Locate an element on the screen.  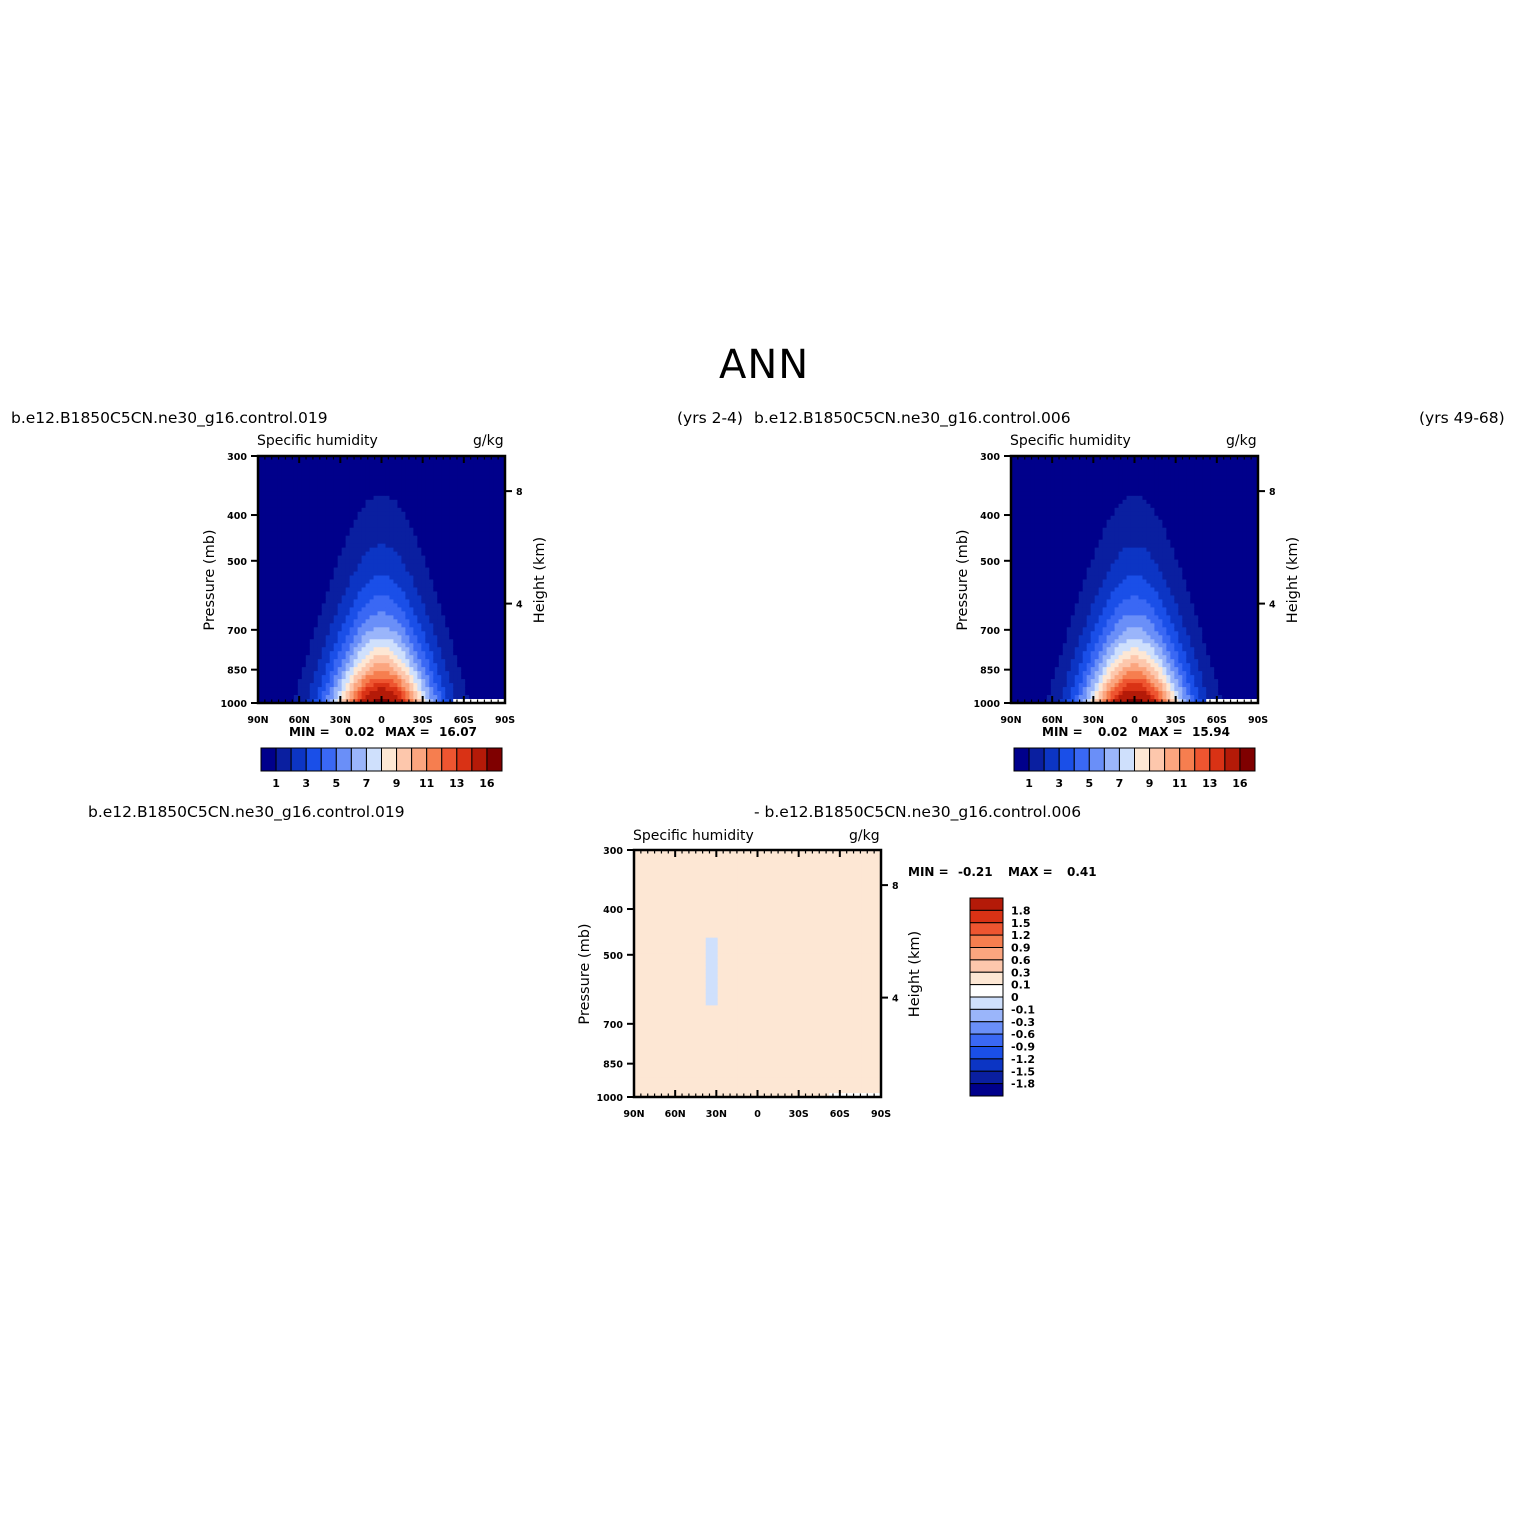
tr-xtick-label: 90S is located at coordinates (1258, 720).